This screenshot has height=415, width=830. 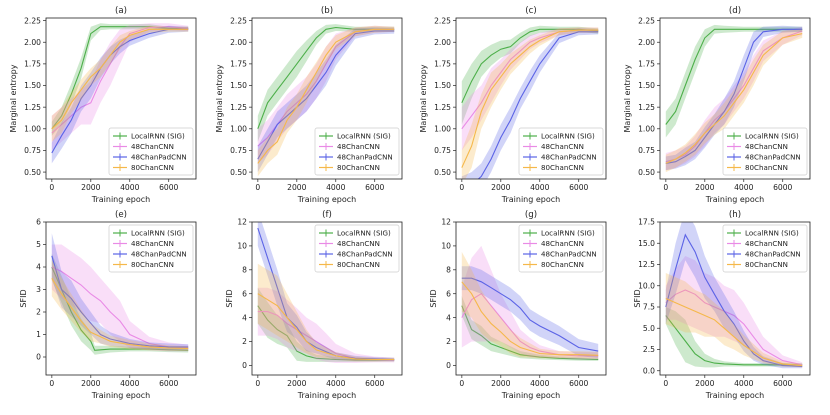 I want to click on y-tick-label: 10, so click(x=446, y=246).